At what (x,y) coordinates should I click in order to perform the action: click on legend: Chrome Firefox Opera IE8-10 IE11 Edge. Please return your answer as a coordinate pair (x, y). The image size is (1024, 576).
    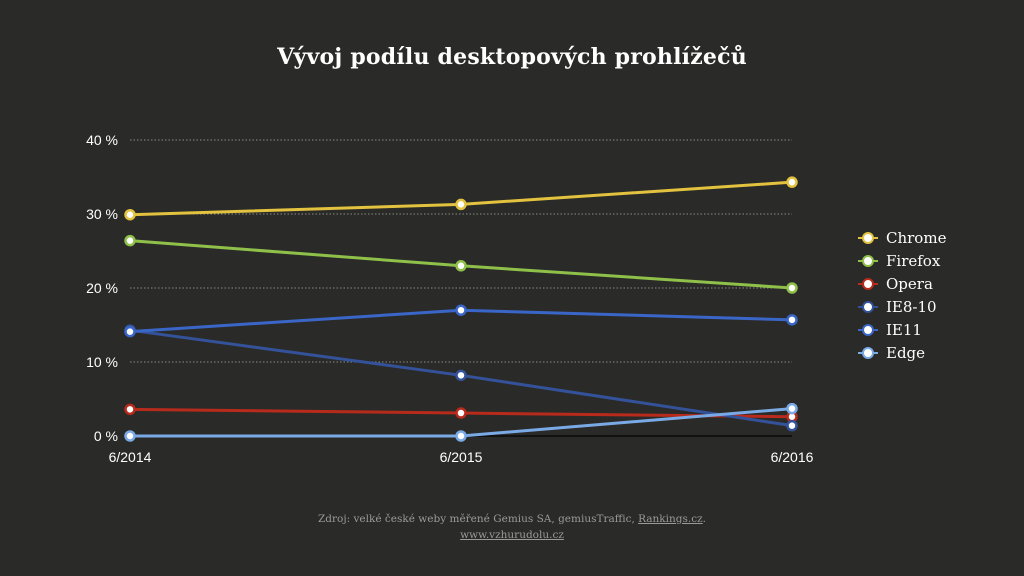
    Looking at the image, I should click on (902, 295).